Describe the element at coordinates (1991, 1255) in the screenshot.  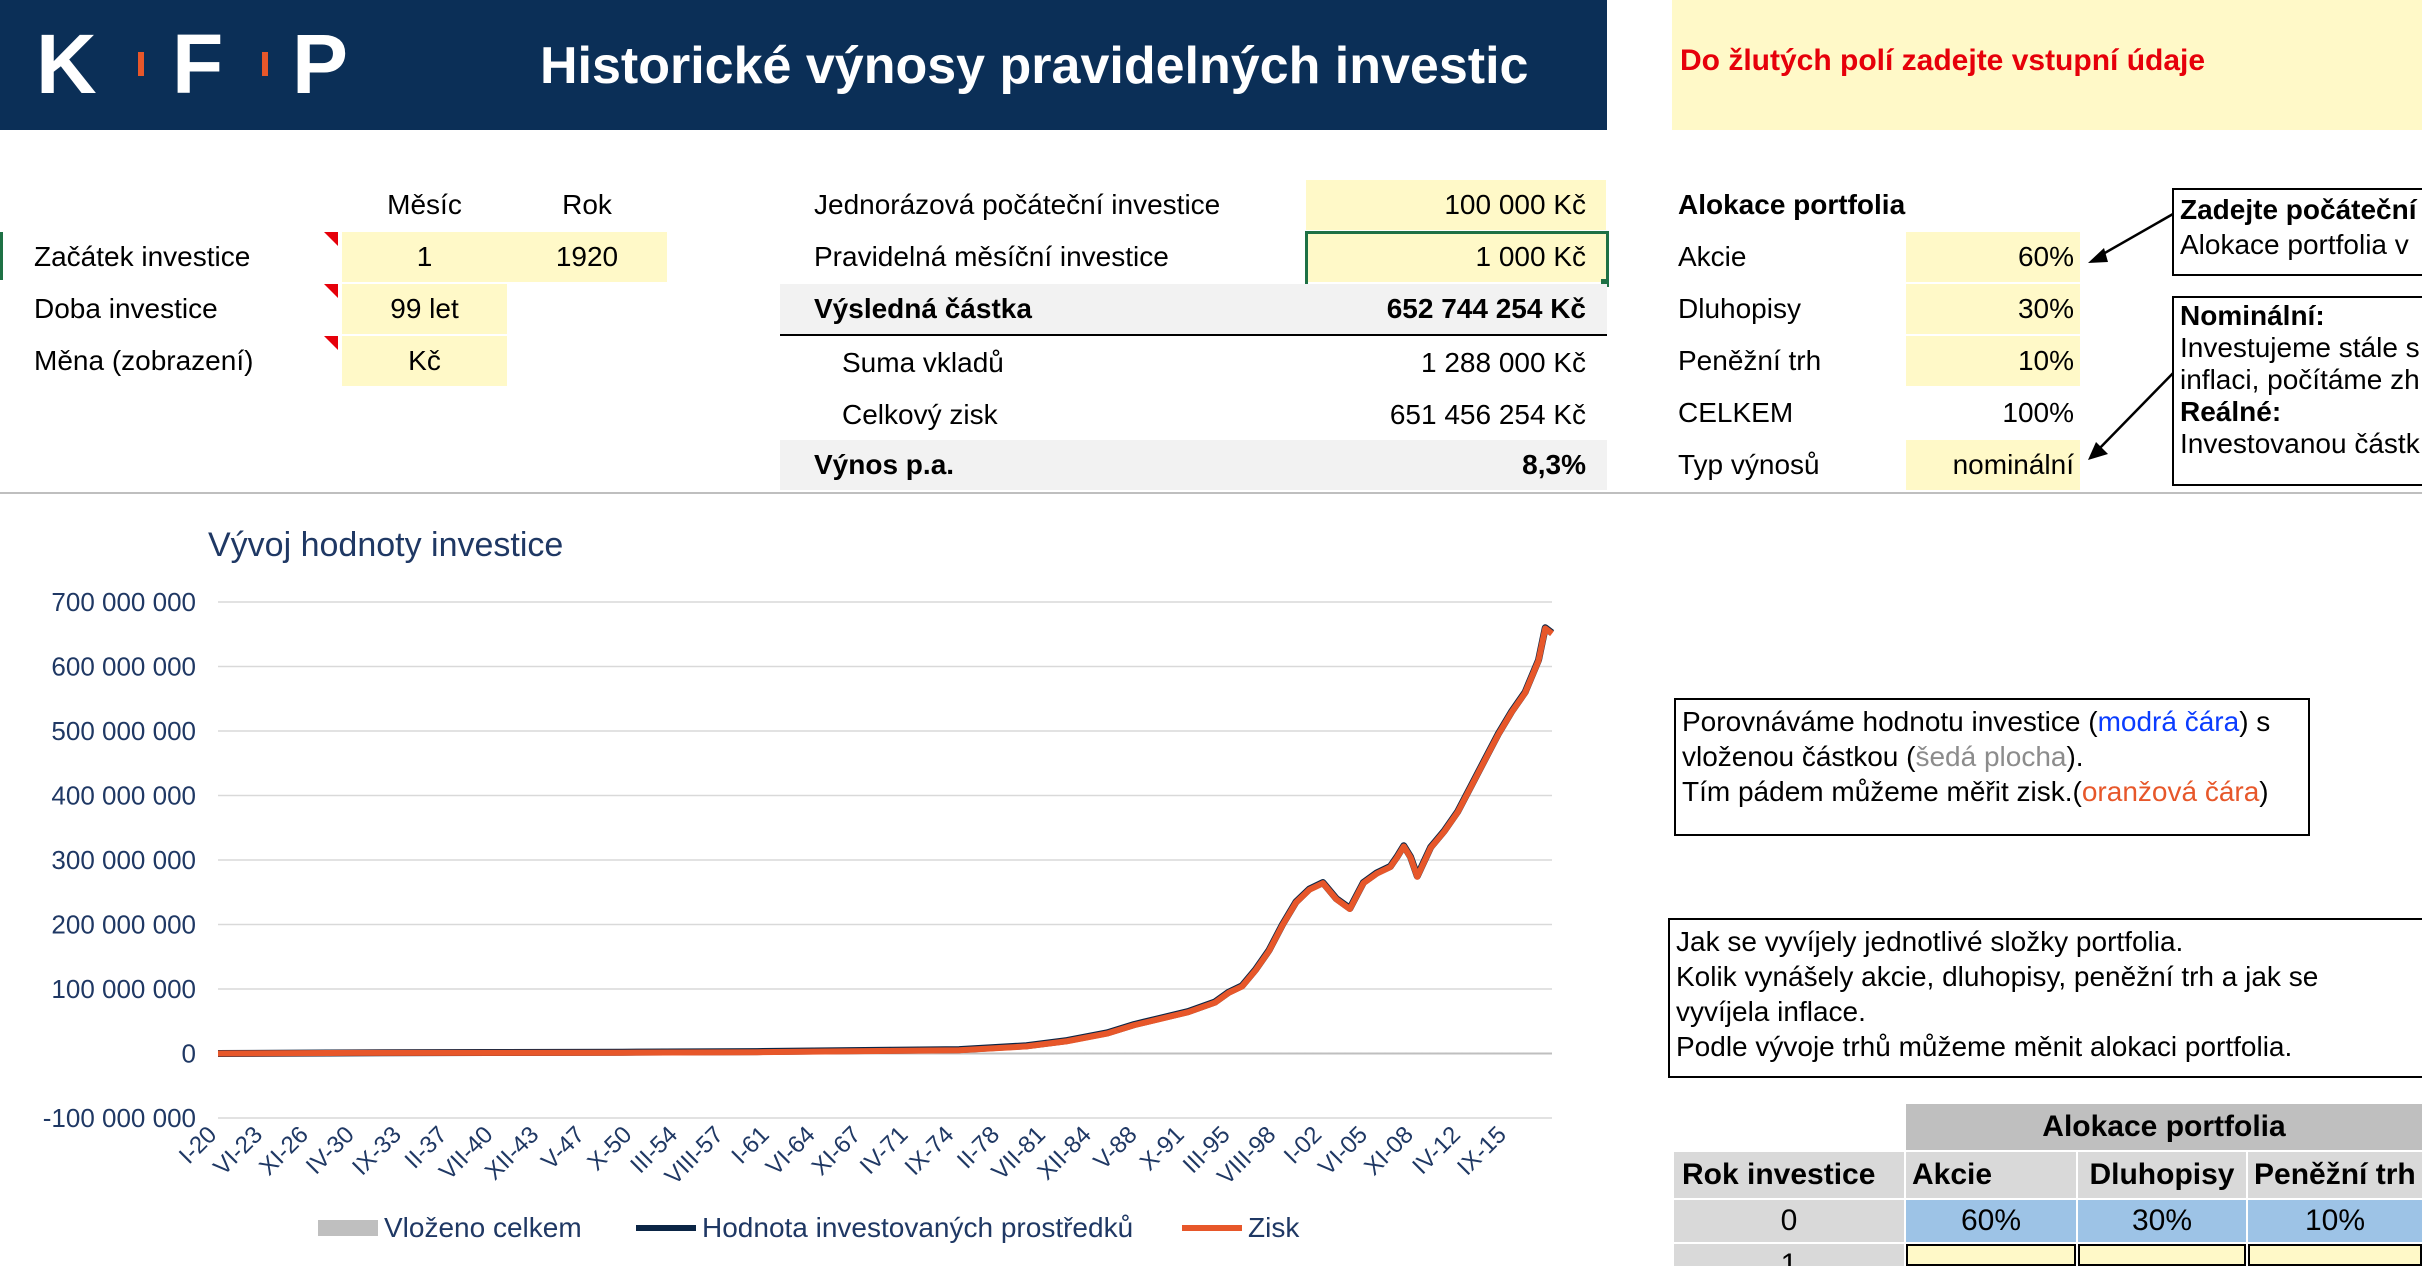
I see `table-row1-stocks-input` at that location.